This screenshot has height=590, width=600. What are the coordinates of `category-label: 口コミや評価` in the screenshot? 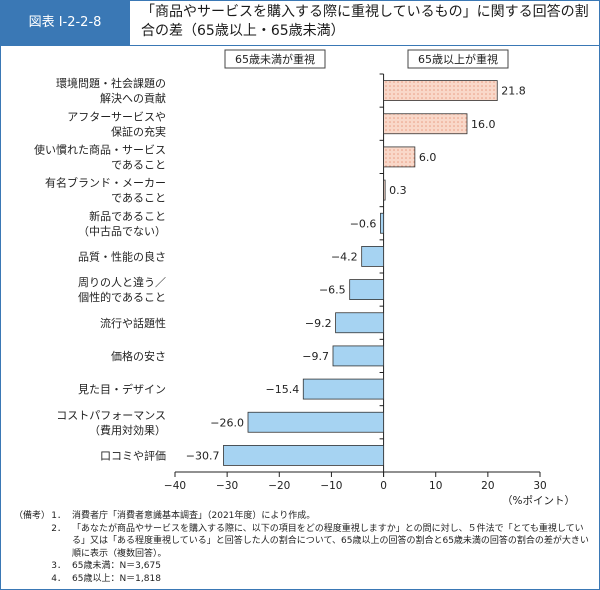 It's located at (133, 455).